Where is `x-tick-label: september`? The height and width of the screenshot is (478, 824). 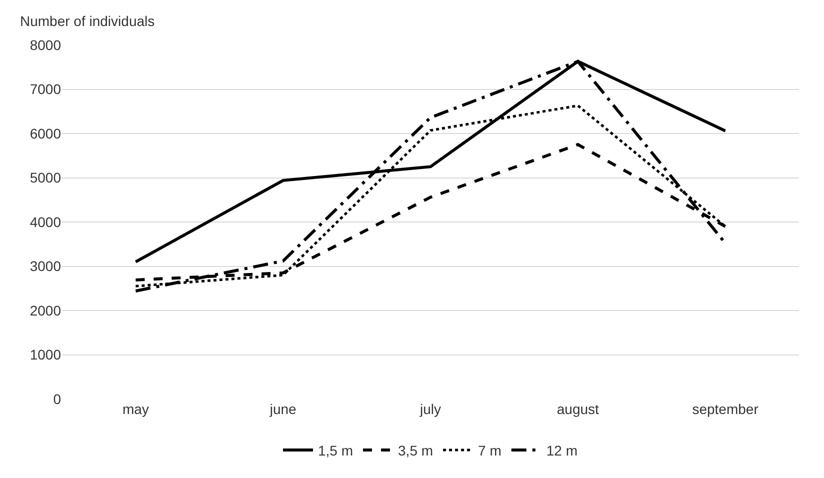 x-tick-label: september is located at coordinates (725, 409).